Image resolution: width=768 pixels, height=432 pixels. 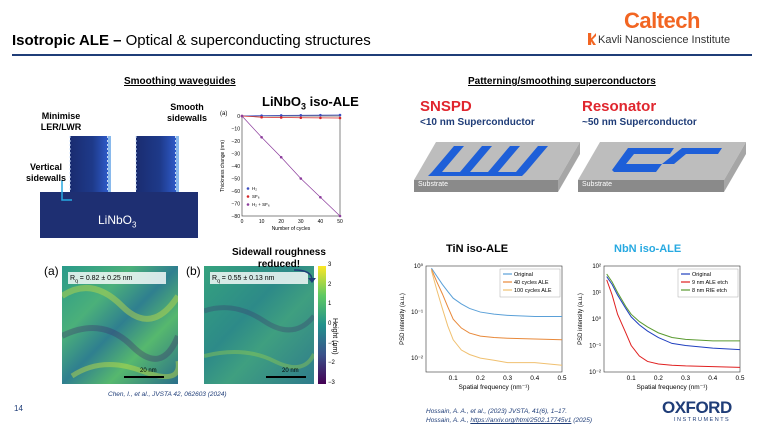 I want to click on x-tick-label: 20, so click(x=281, y=222).